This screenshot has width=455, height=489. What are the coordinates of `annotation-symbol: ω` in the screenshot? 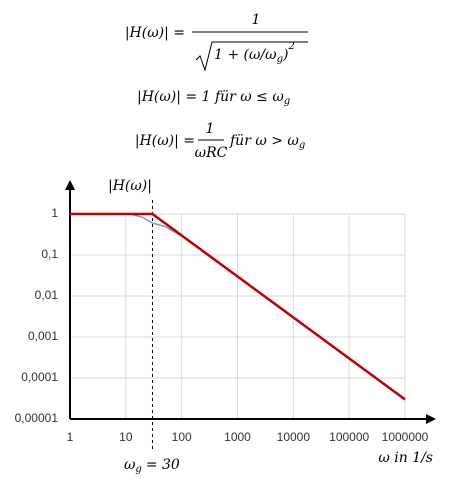 It's located at (130, 465).